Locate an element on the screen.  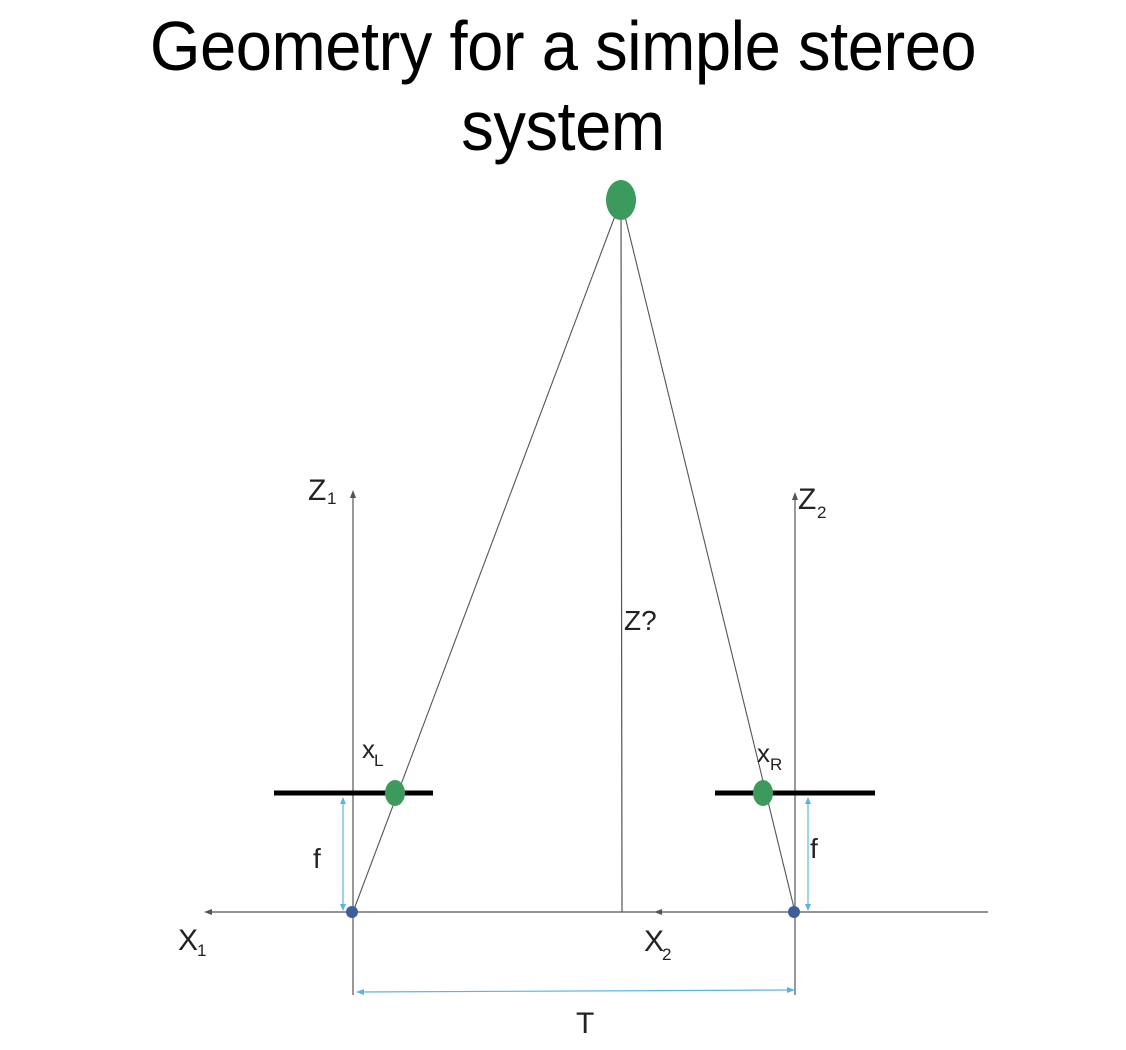
page-title: Geometry for a simple stereo system is located at coordinates (563, 86).